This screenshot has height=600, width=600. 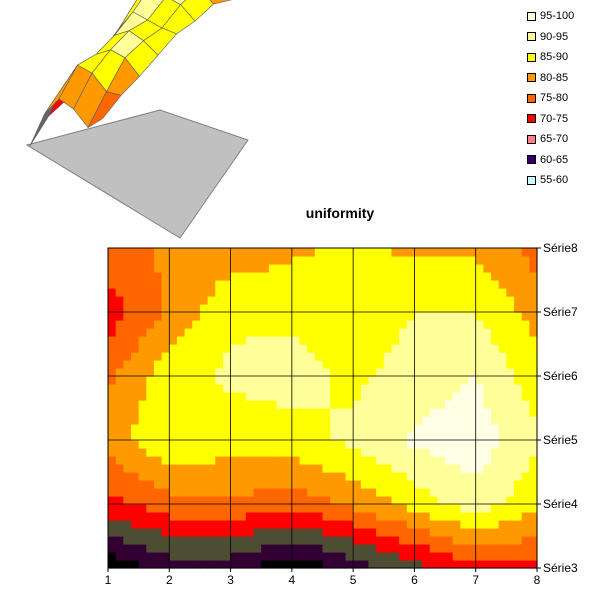 I want to click on x-tick-label: 5, so click(x=353, y=580).